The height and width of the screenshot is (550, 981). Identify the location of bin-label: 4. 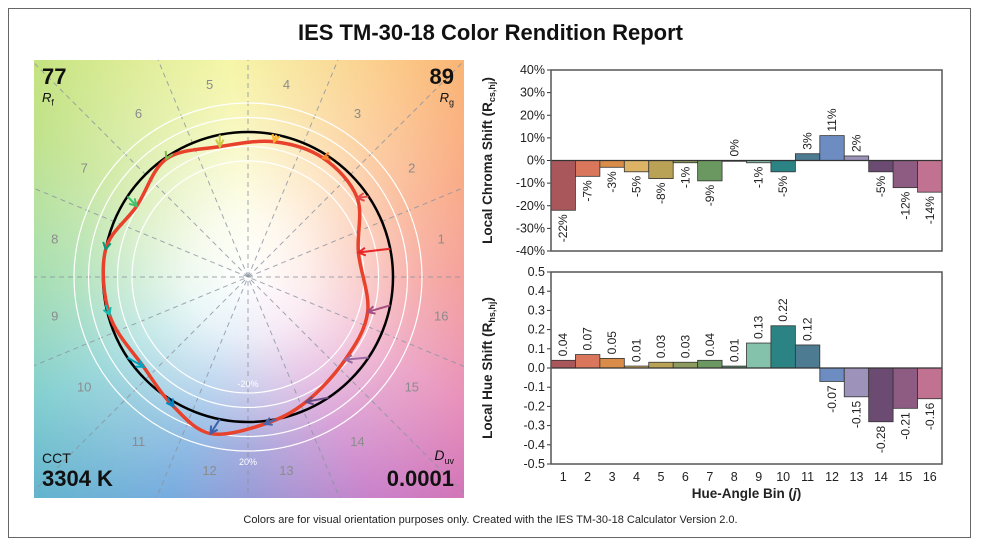
(286, 84).